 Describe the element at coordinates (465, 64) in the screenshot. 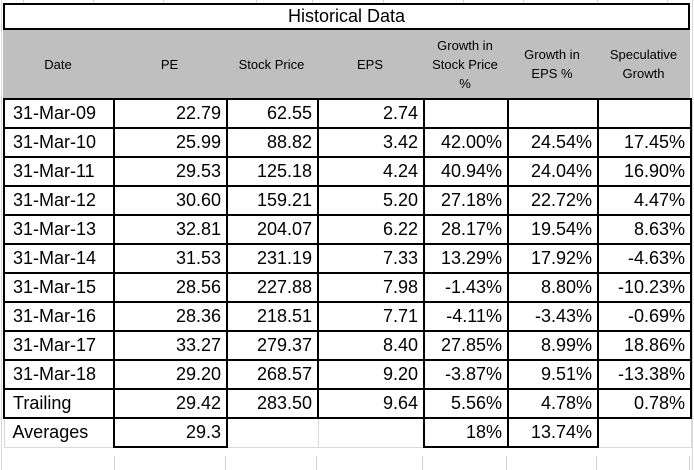

I see `col-header-growth-stock-price: Growth in Stock Price %` at that location.